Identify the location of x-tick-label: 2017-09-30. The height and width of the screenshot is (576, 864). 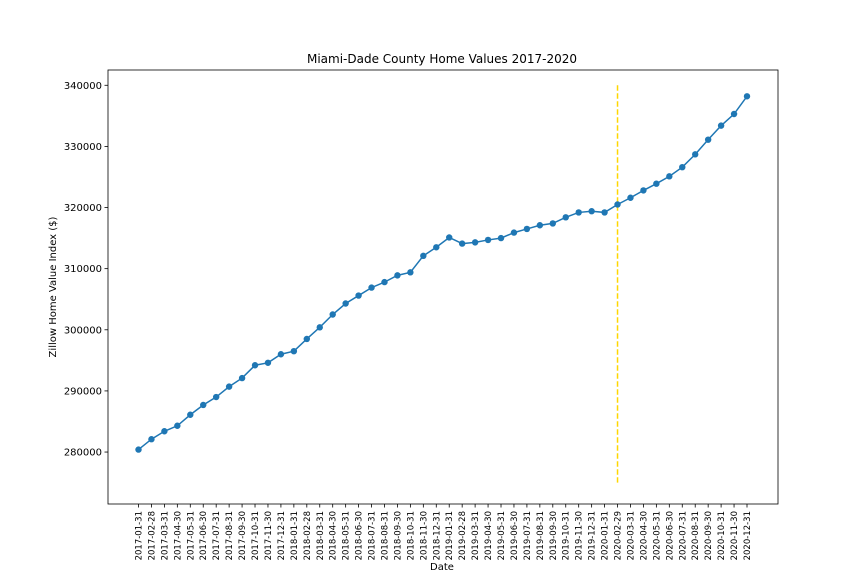
(243, 535).